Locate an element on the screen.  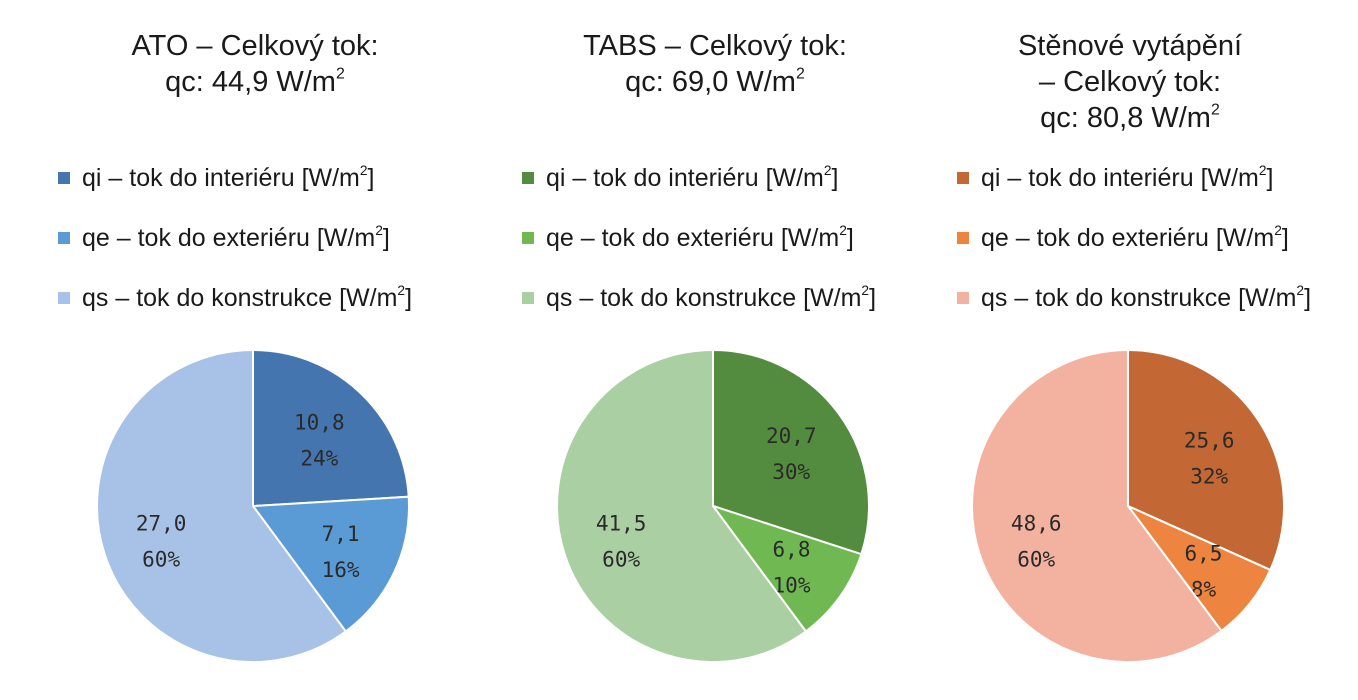
chart-title-line: ATO – Celkový tok: is located at coordinates (255, 46).